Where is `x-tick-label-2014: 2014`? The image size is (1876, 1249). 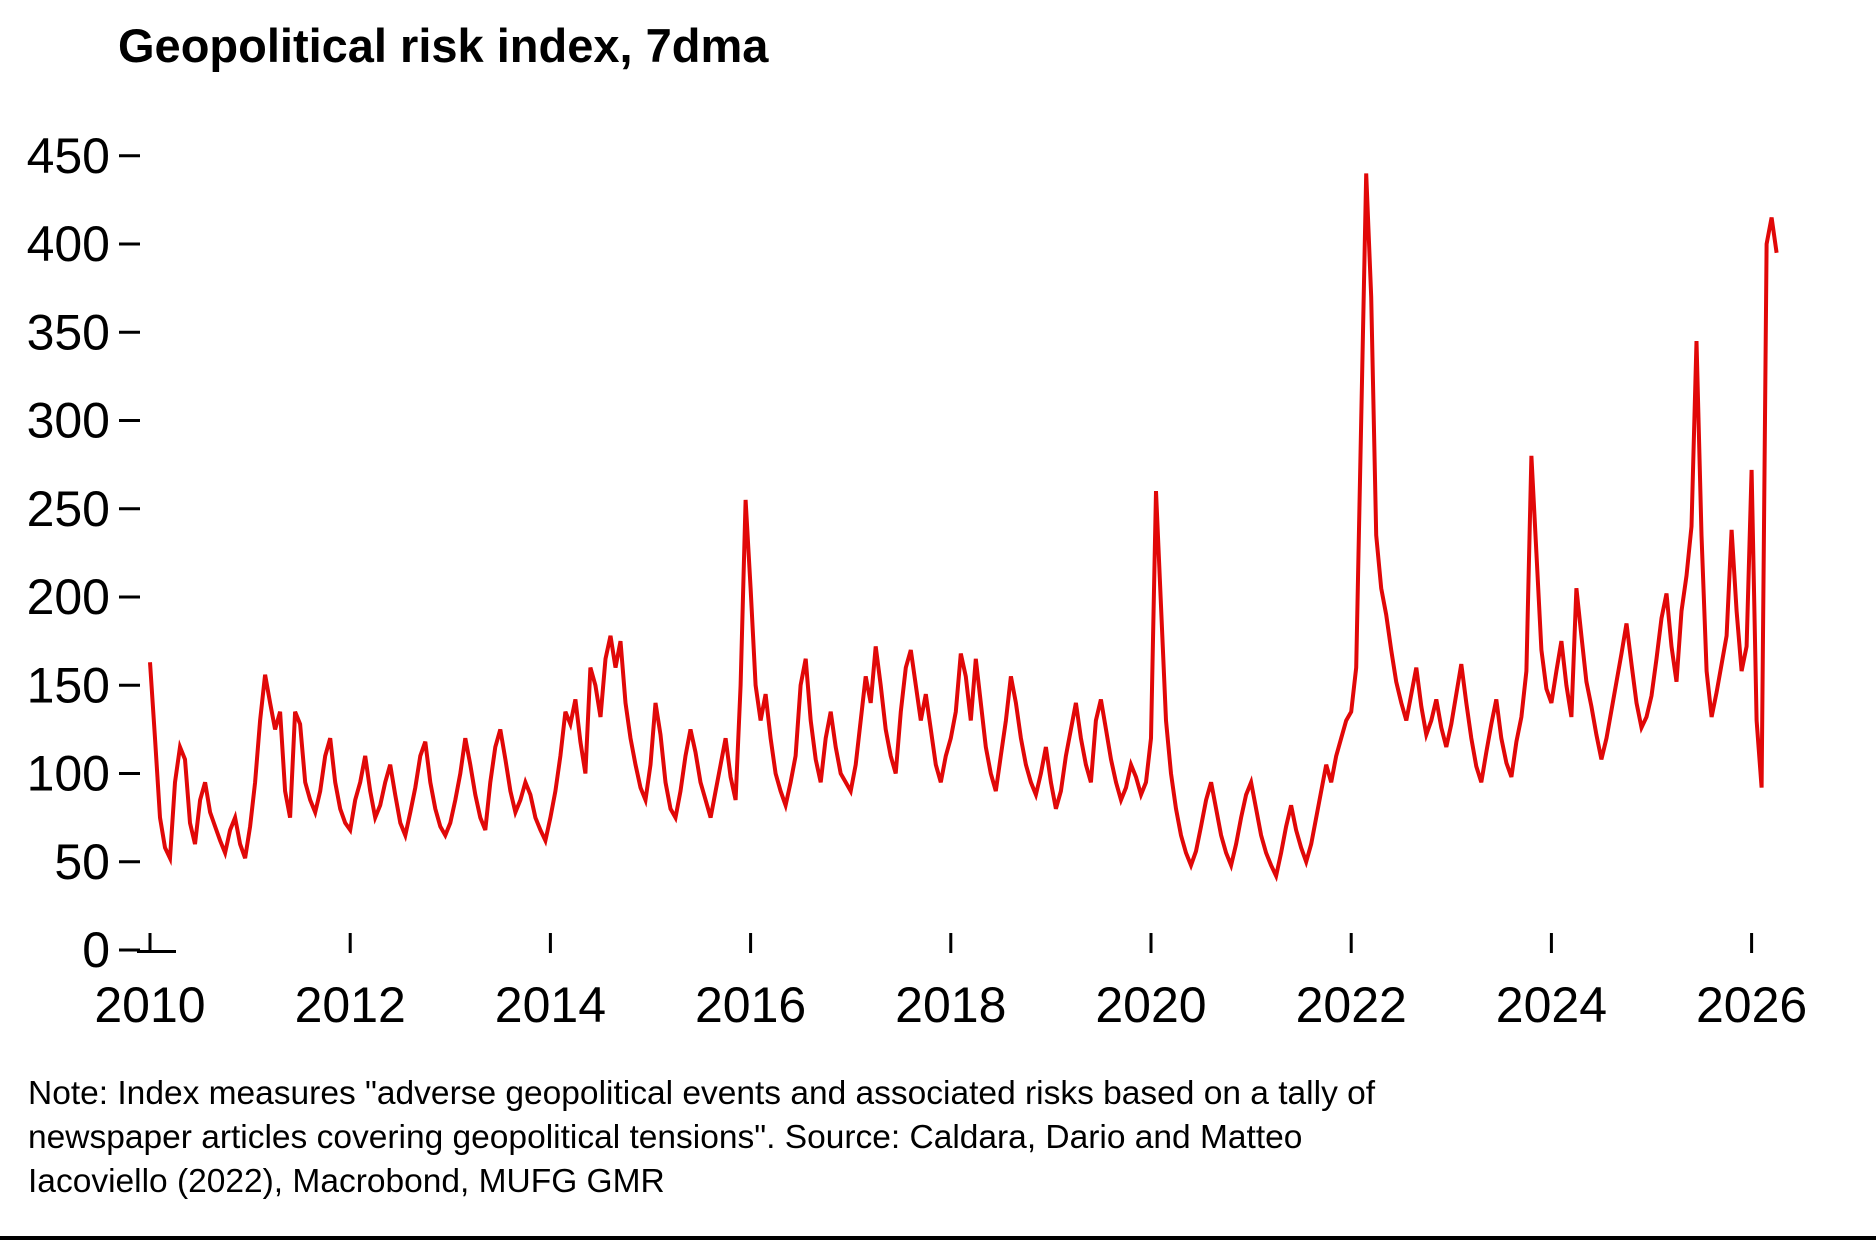 x-tick-label-2014: 2014 is located at coordinates (550, 1005).